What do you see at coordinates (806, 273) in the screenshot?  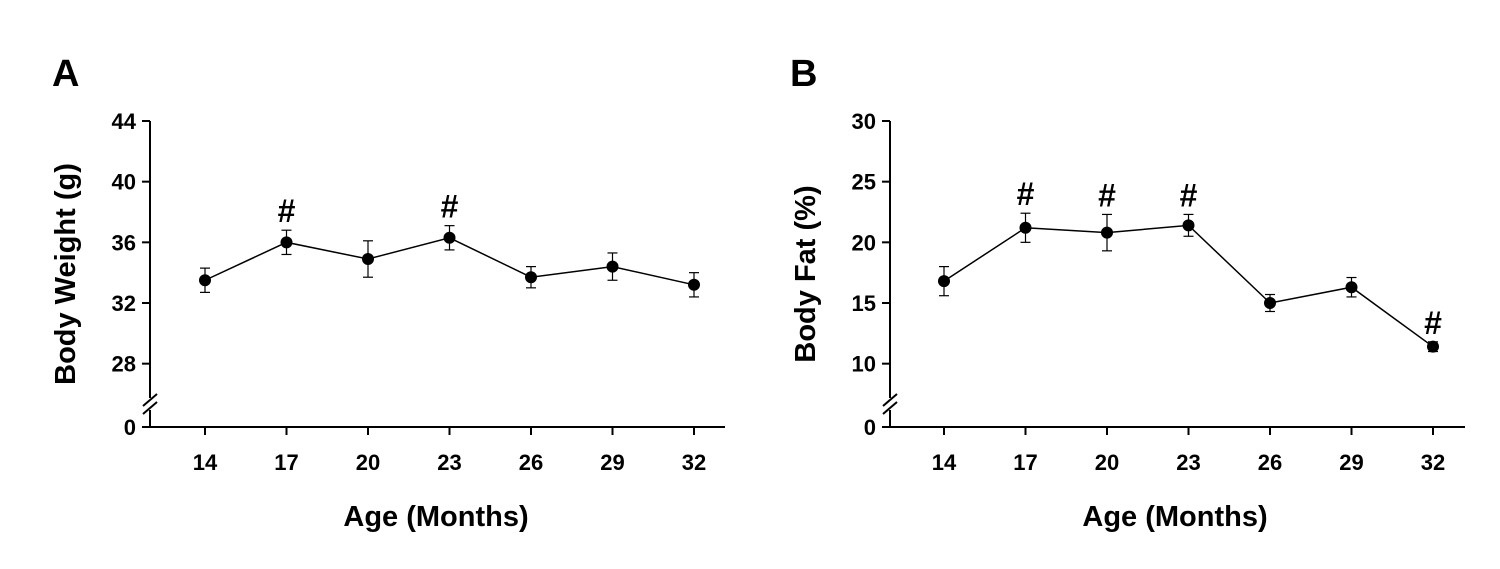 I see `y-axis-label: Body Fat (%)` at bounding box center [806, 273].